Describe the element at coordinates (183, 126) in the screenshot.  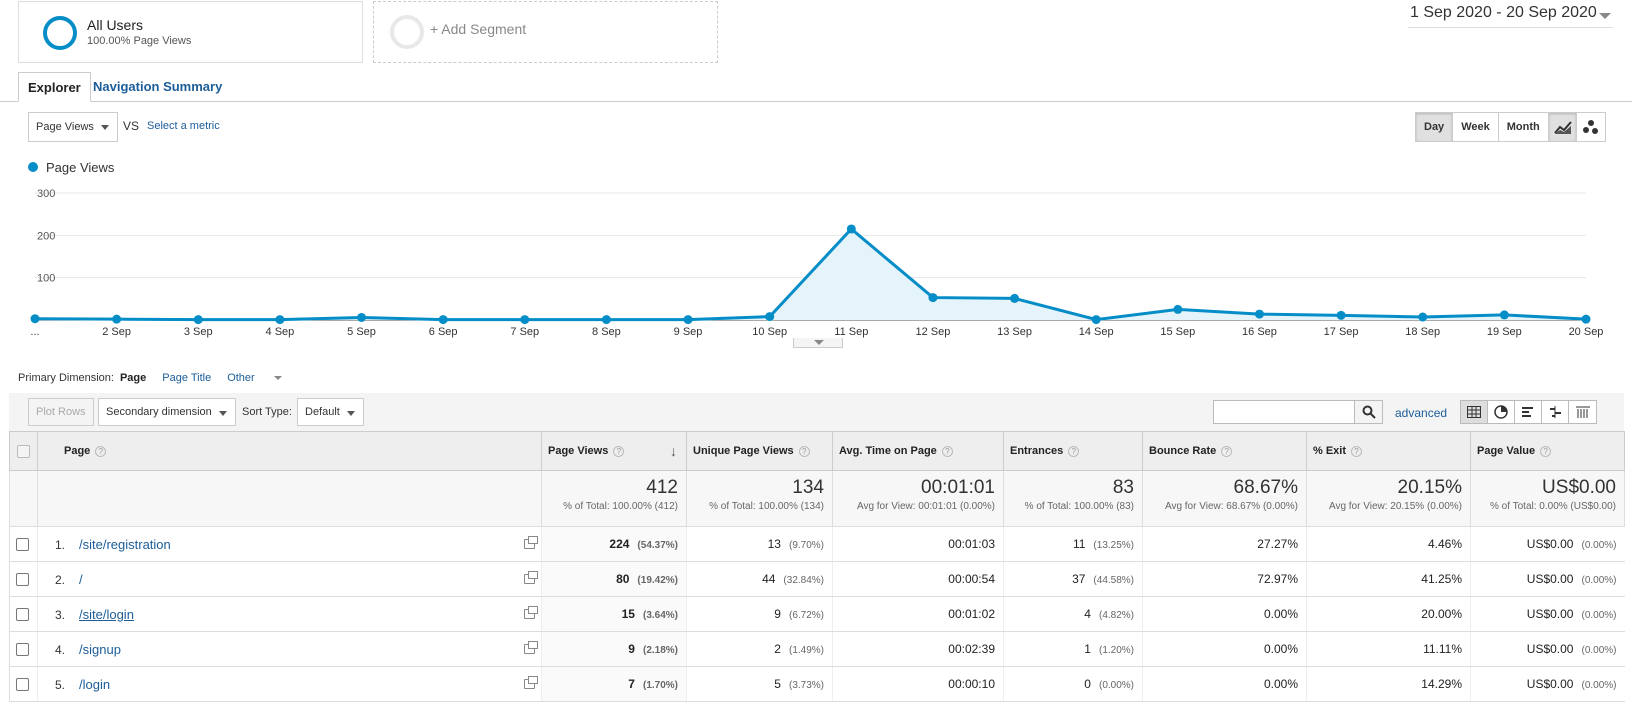
I see `select-metric-link: Select a metric` at that location.